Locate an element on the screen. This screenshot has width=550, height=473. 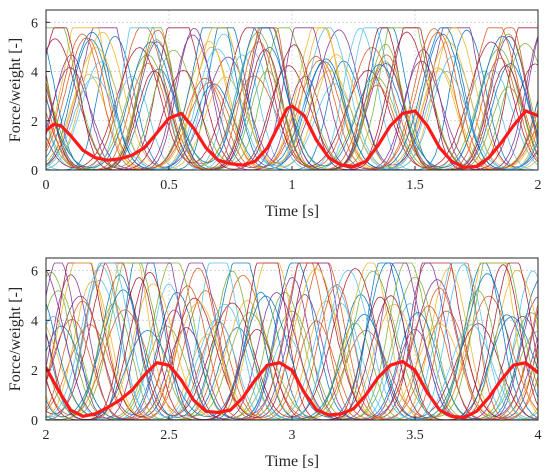
bottom-x-tick-label: 4 is located at coordinates (538, 435).